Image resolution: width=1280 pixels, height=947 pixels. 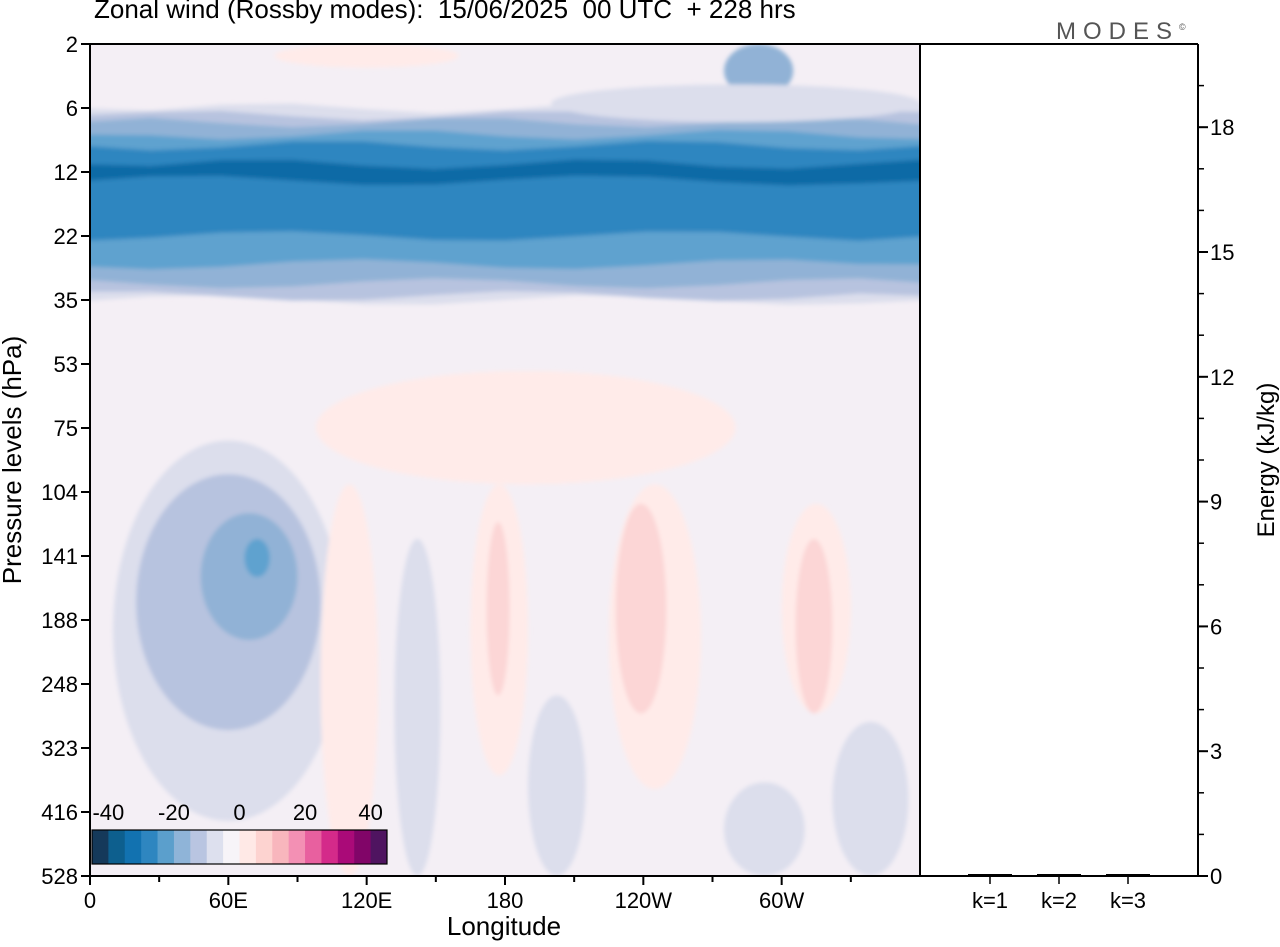 I want to click on y-tick-label: 141, so click(x=59, y=556).